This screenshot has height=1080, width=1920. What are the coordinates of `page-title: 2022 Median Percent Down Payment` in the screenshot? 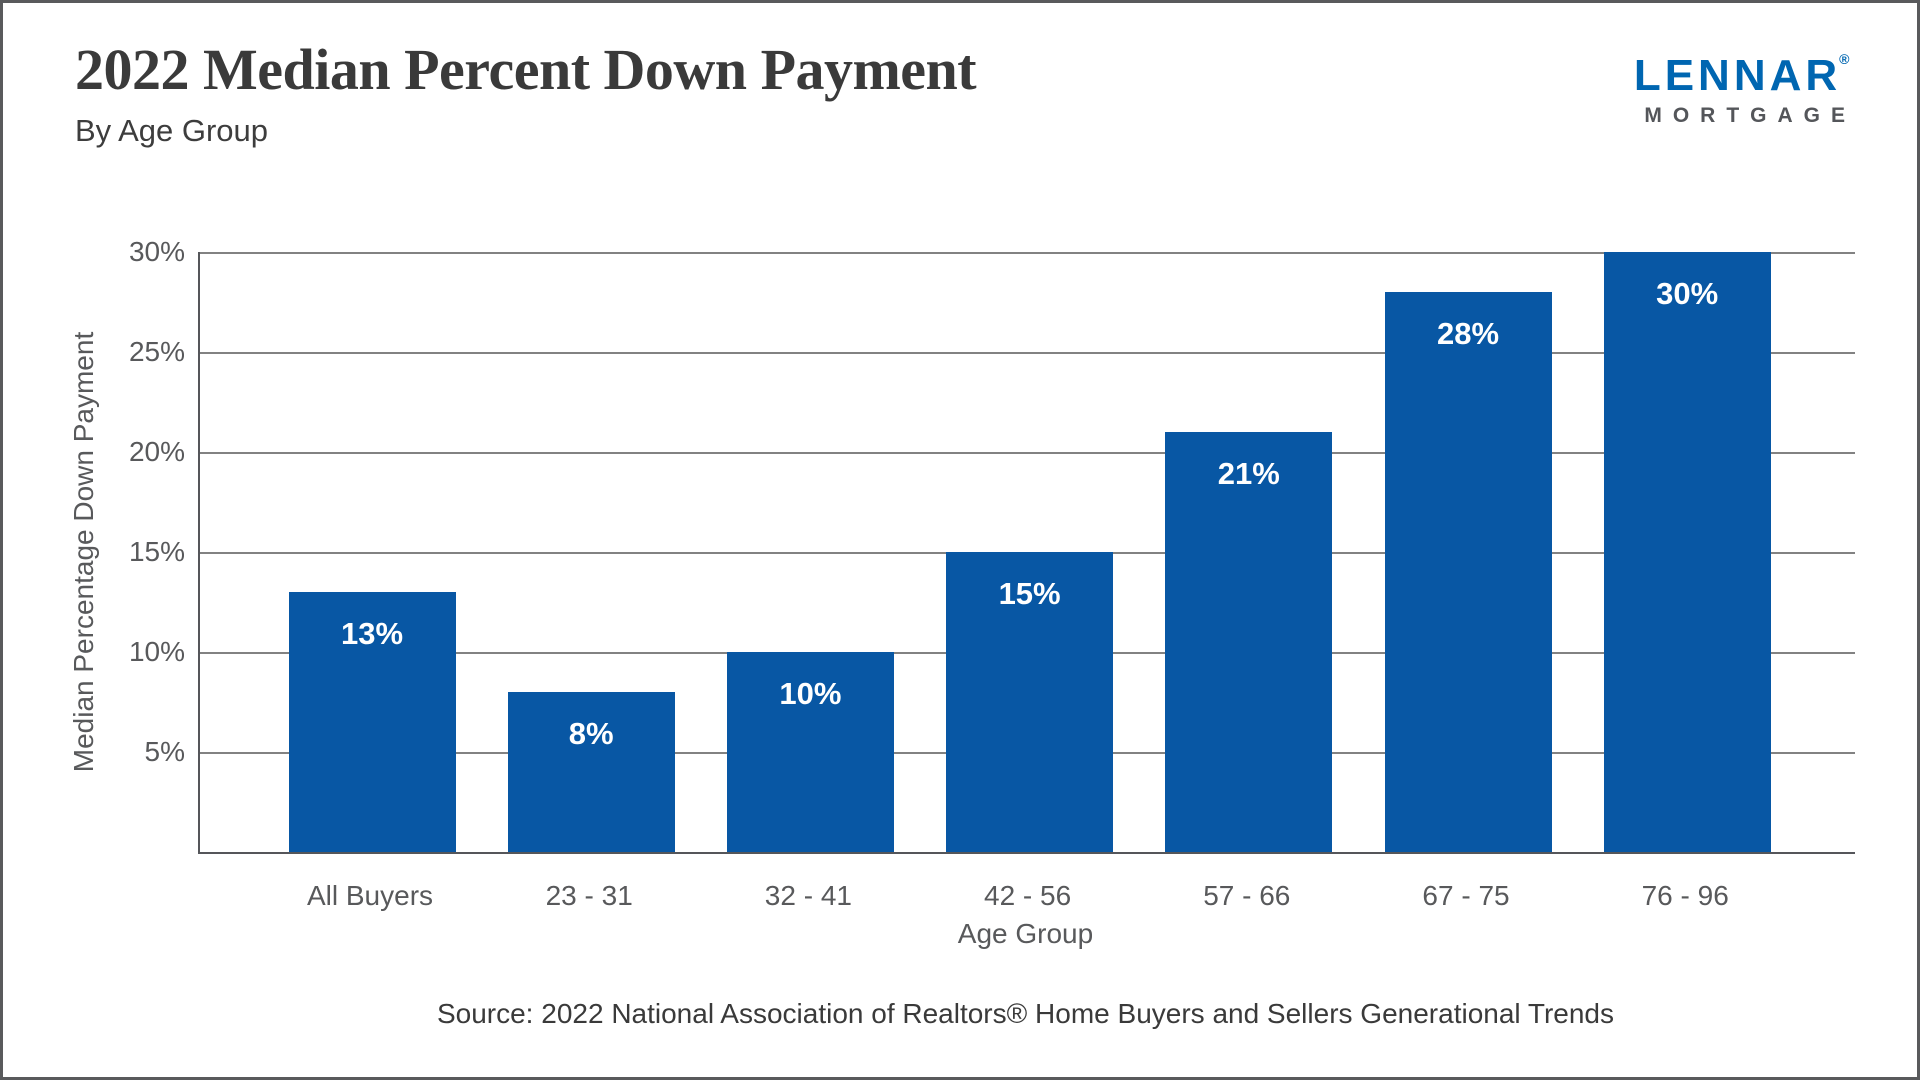 It's located at (526, 69).